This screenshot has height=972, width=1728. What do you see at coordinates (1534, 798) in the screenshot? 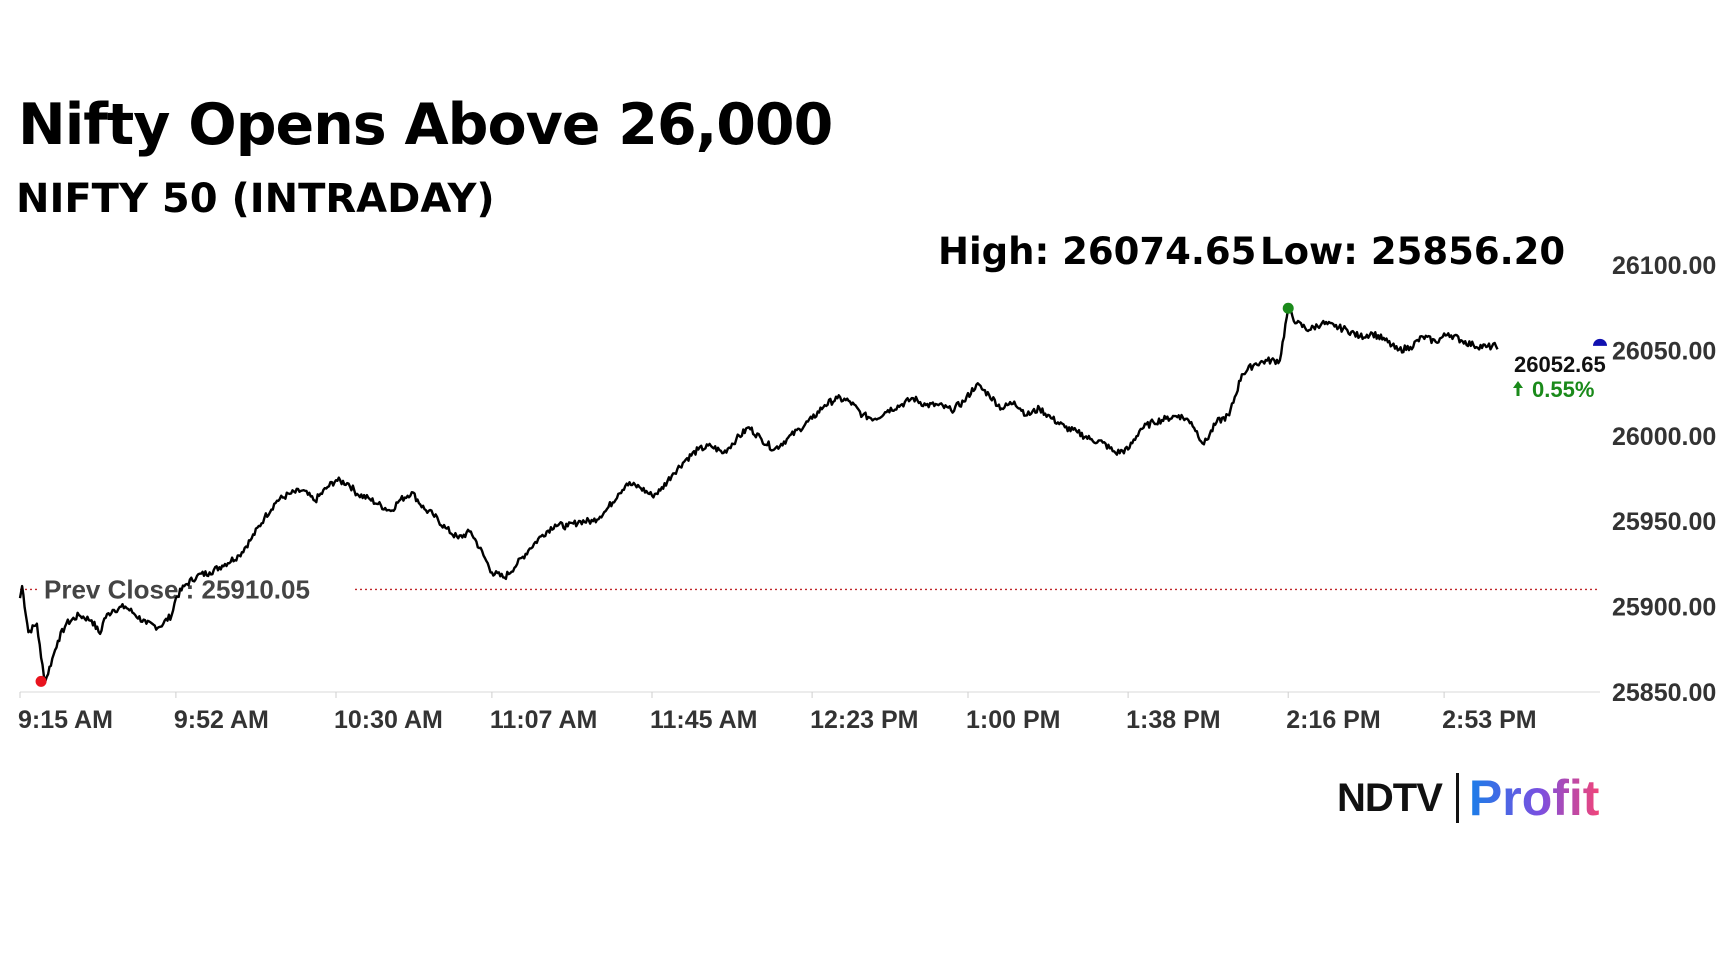
I see `logo-profit-text: Profit` at bounding box center [1534, 798].